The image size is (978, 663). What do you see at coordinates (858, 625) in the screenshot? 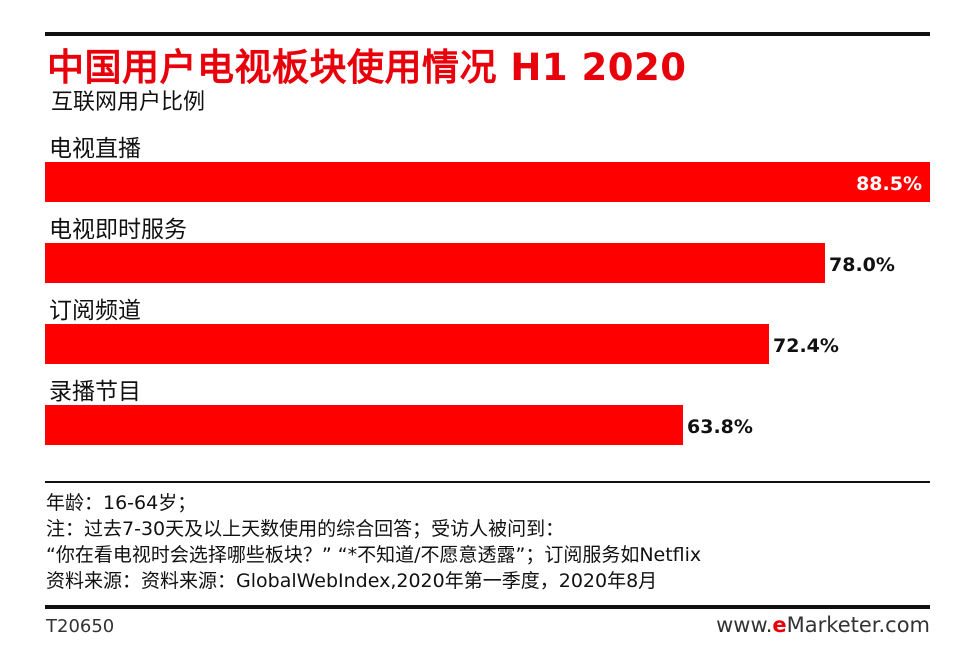
I see `brand-suffix: Marketer.com` at bounding box center [858, 625].